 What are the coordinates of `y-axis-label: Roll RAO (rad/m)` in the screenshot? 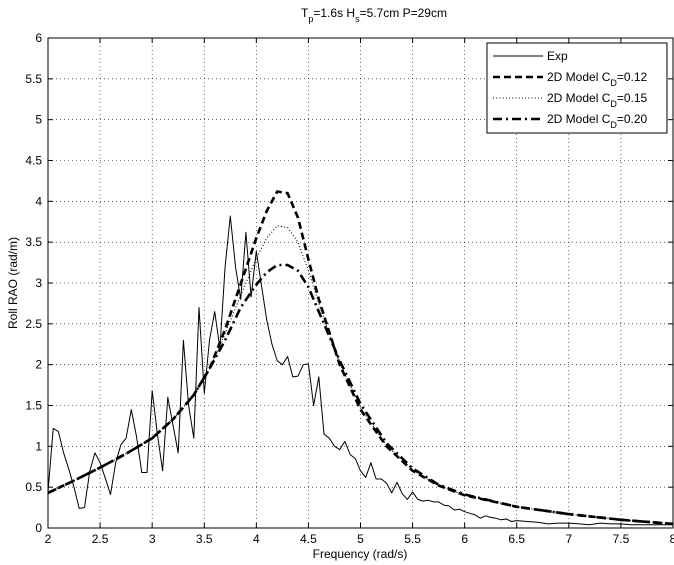 It's located at (13, 283).